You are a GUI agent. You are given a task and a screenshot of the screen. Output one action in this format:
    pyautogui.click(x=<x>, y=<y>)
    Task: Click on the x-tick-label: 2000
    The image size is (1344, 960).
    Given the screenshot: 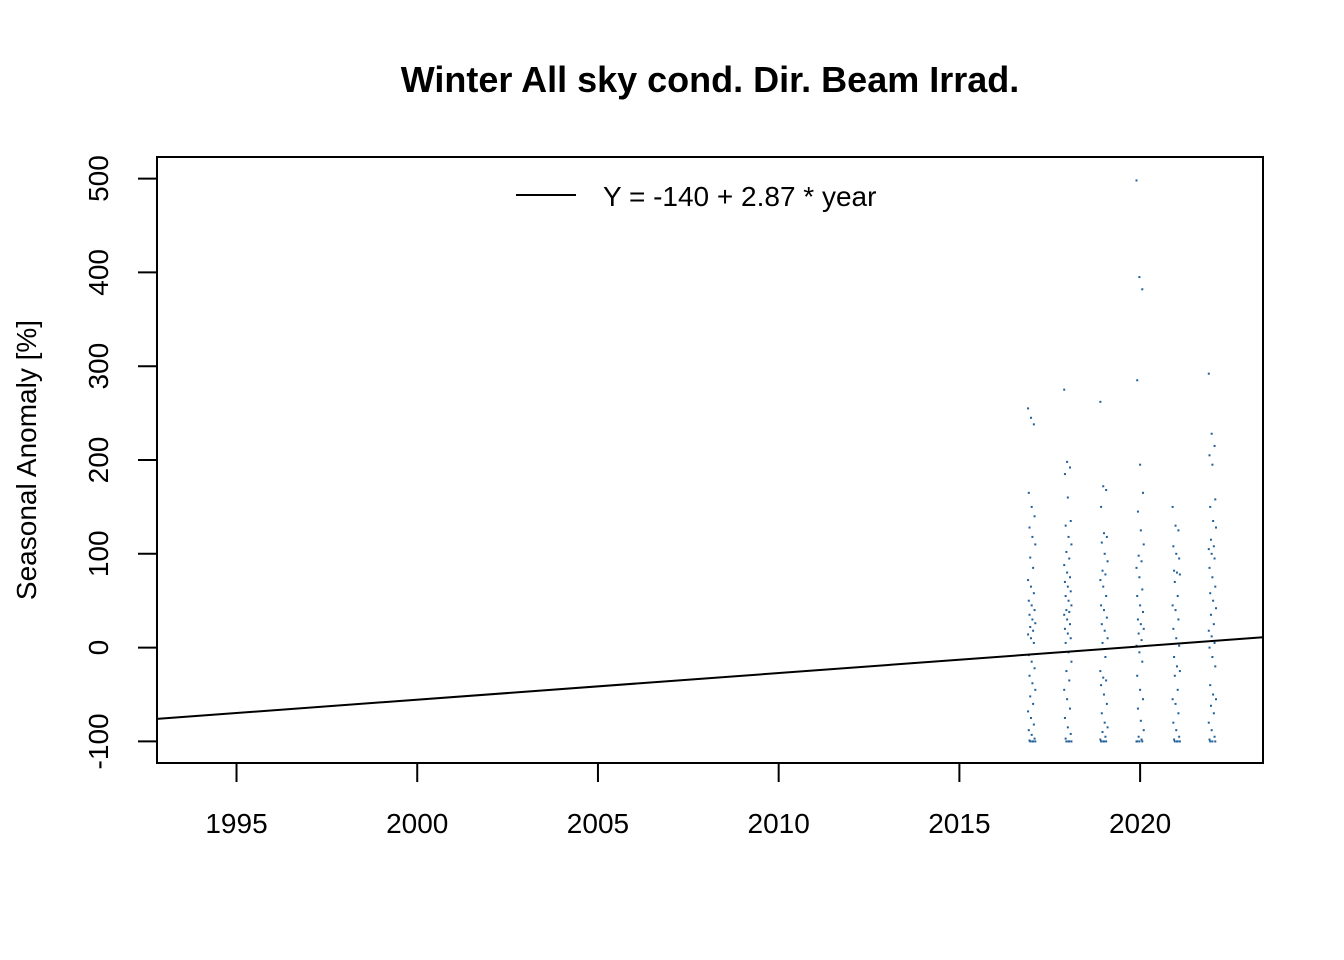 What is the action you would take?
    pyautogui.click(x=417, y=823)
    